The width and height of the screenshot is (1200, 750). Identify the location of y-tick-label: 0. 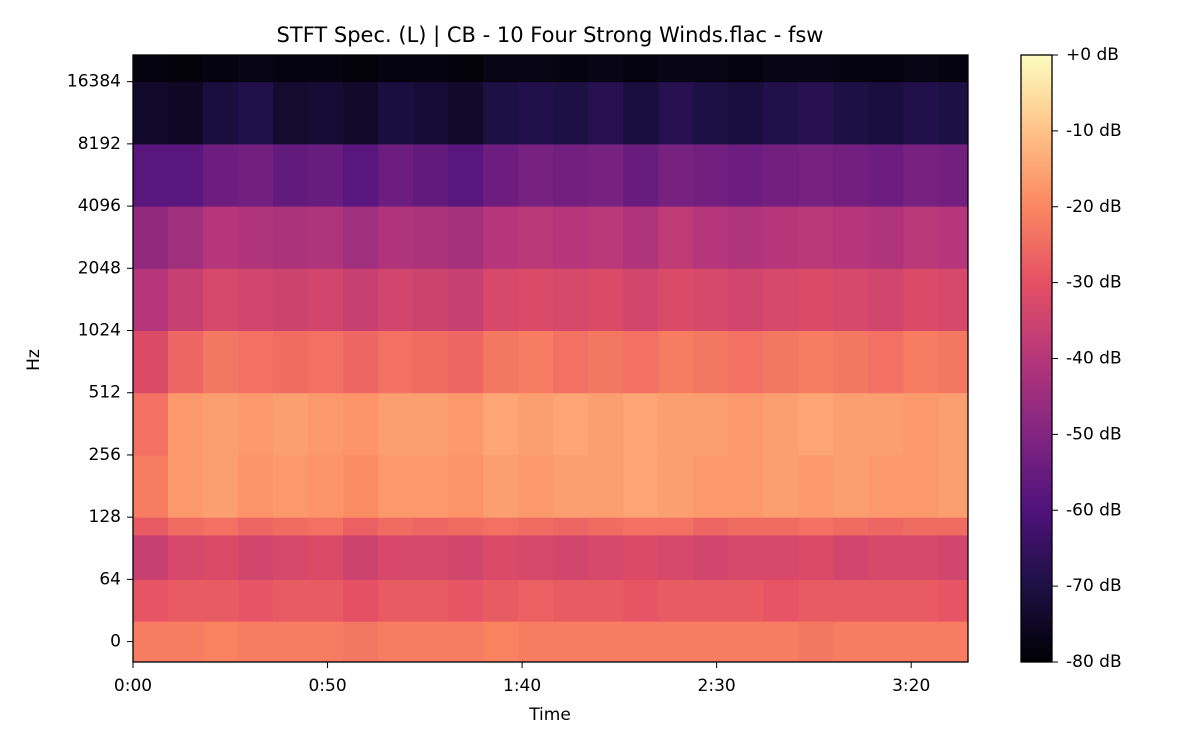
(115, 642).